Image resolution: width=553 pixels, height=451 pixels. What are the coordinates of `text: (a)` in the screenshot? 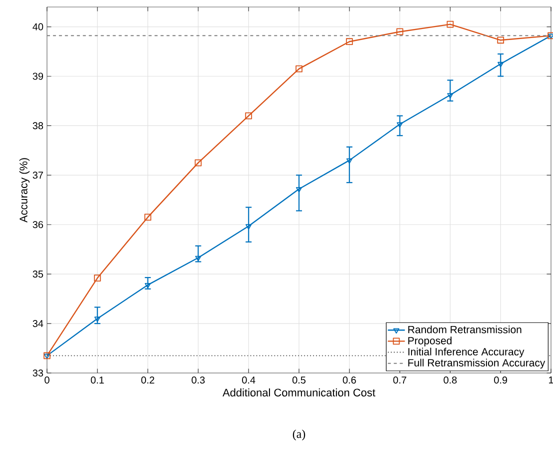 It's located at (299, 435).